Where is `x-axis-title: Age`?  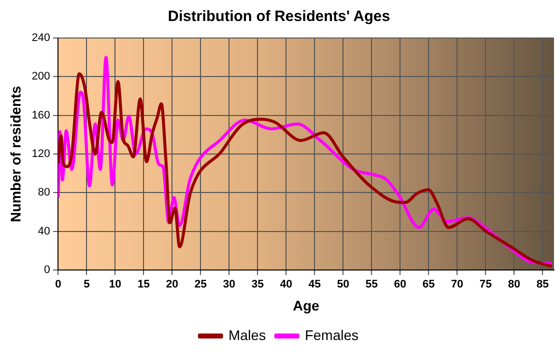 x-axis-title: Age is located at coordinates (306, 305).